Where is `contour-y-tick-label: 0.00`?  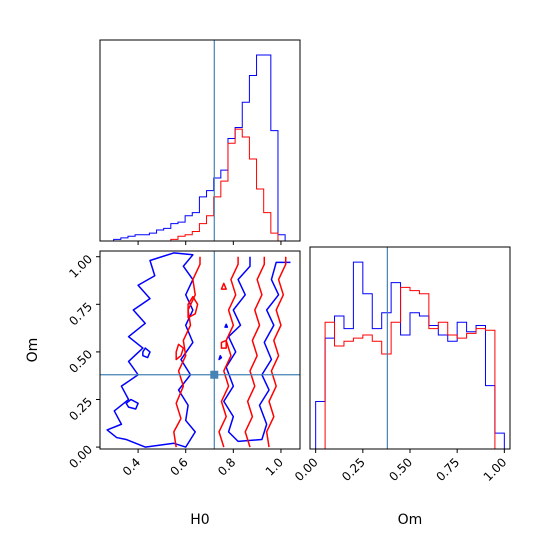 contour-y-tick-label: 0.00 is located at coordinates (80, 456).